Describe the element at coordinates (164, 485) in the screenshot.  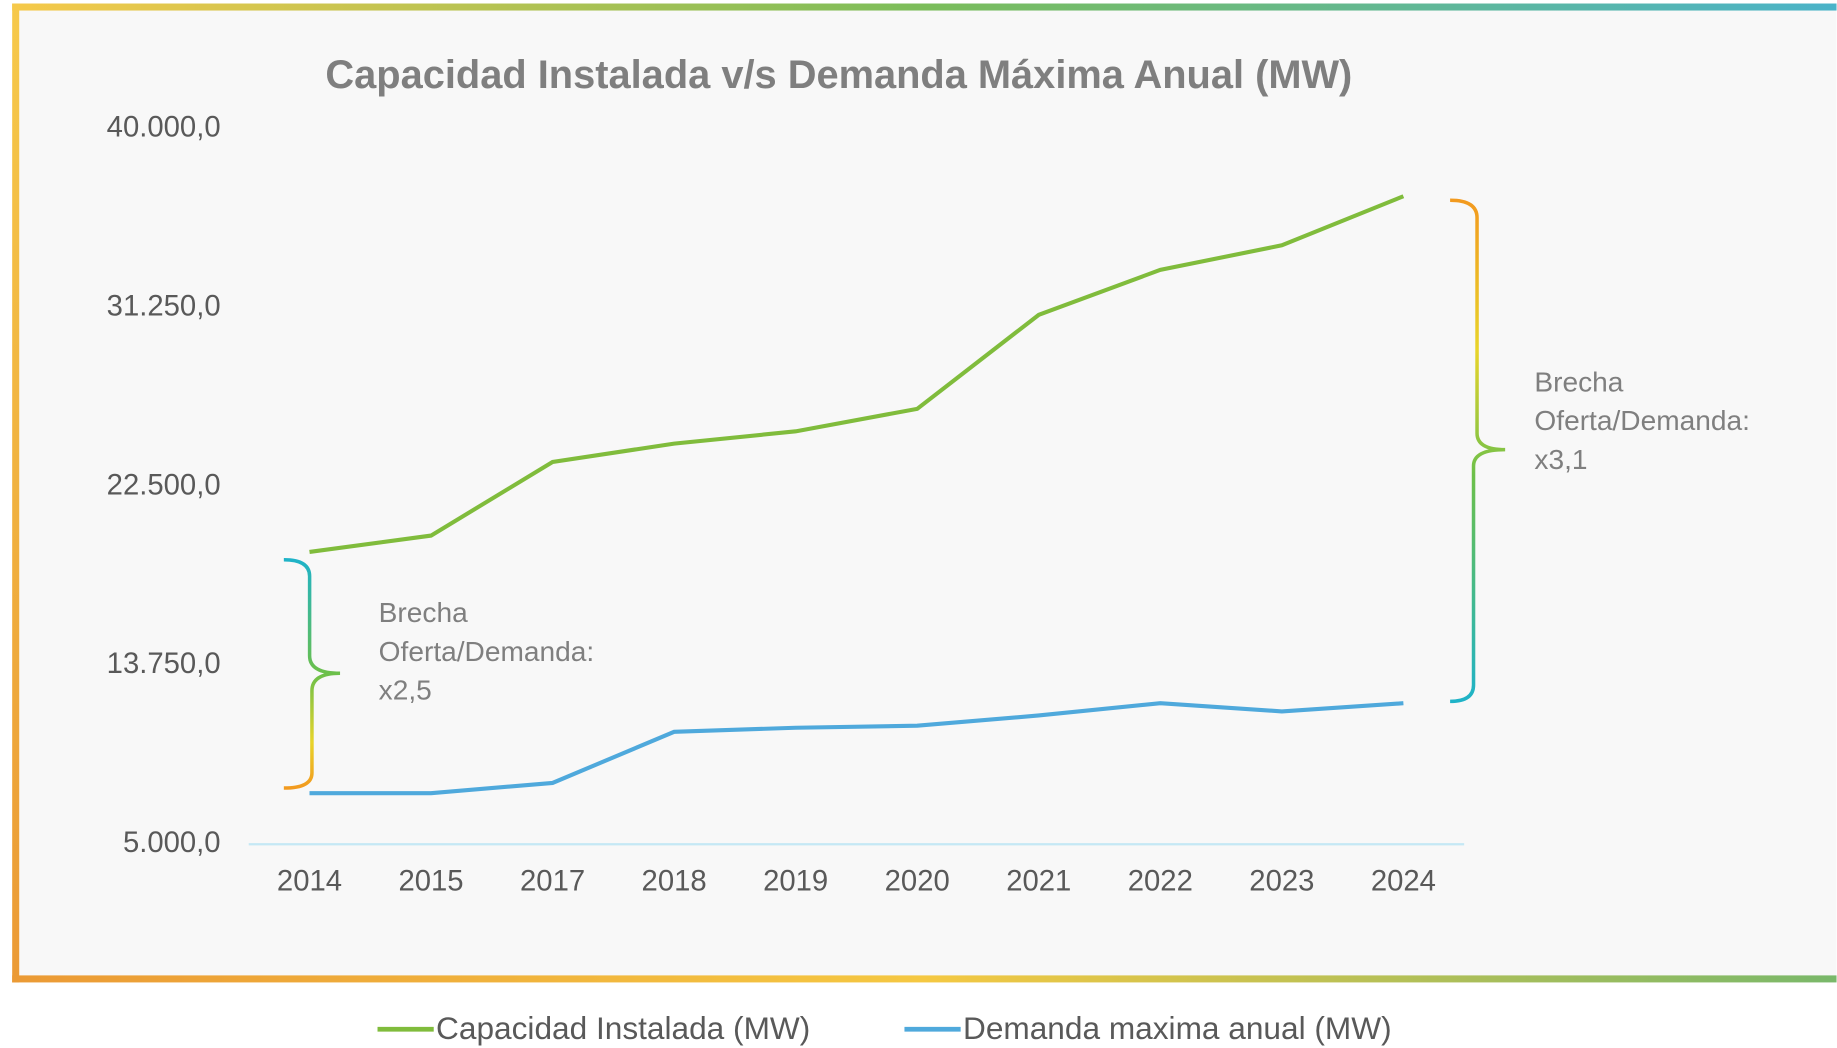
I see `y-tick-label: 22.500,0` at that location.